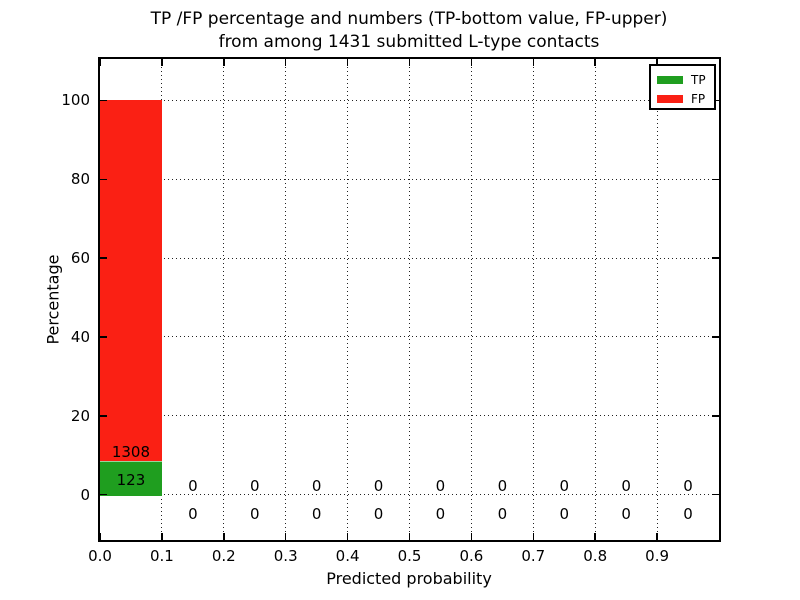 The width and height of the screenshot is (800, 600). Describe the element at coordinates (670, 99) in the screenshot. I see `fp-color-swatch` at that location.